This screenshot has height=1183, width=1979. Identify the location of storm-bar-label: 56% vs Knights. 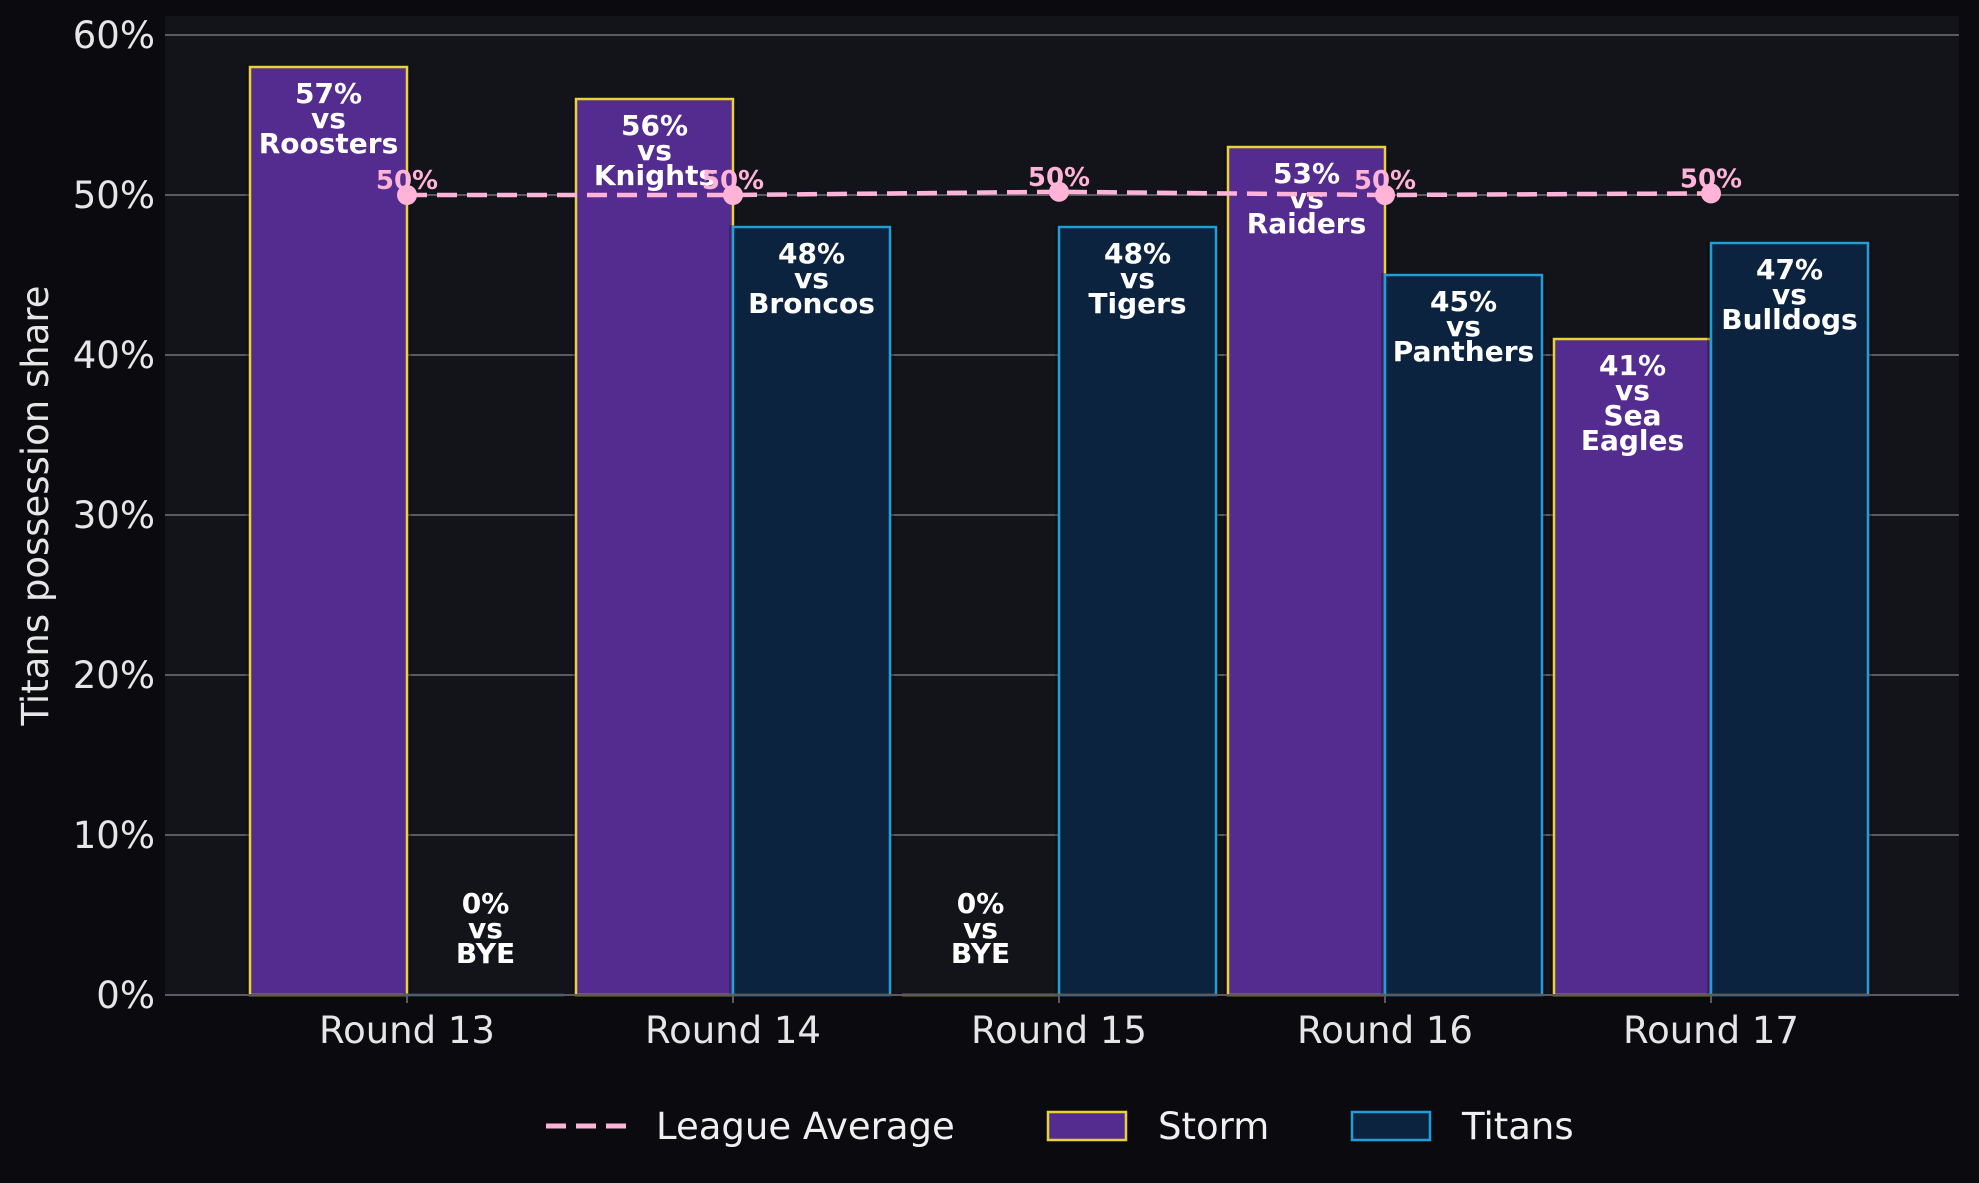
(654, 150).